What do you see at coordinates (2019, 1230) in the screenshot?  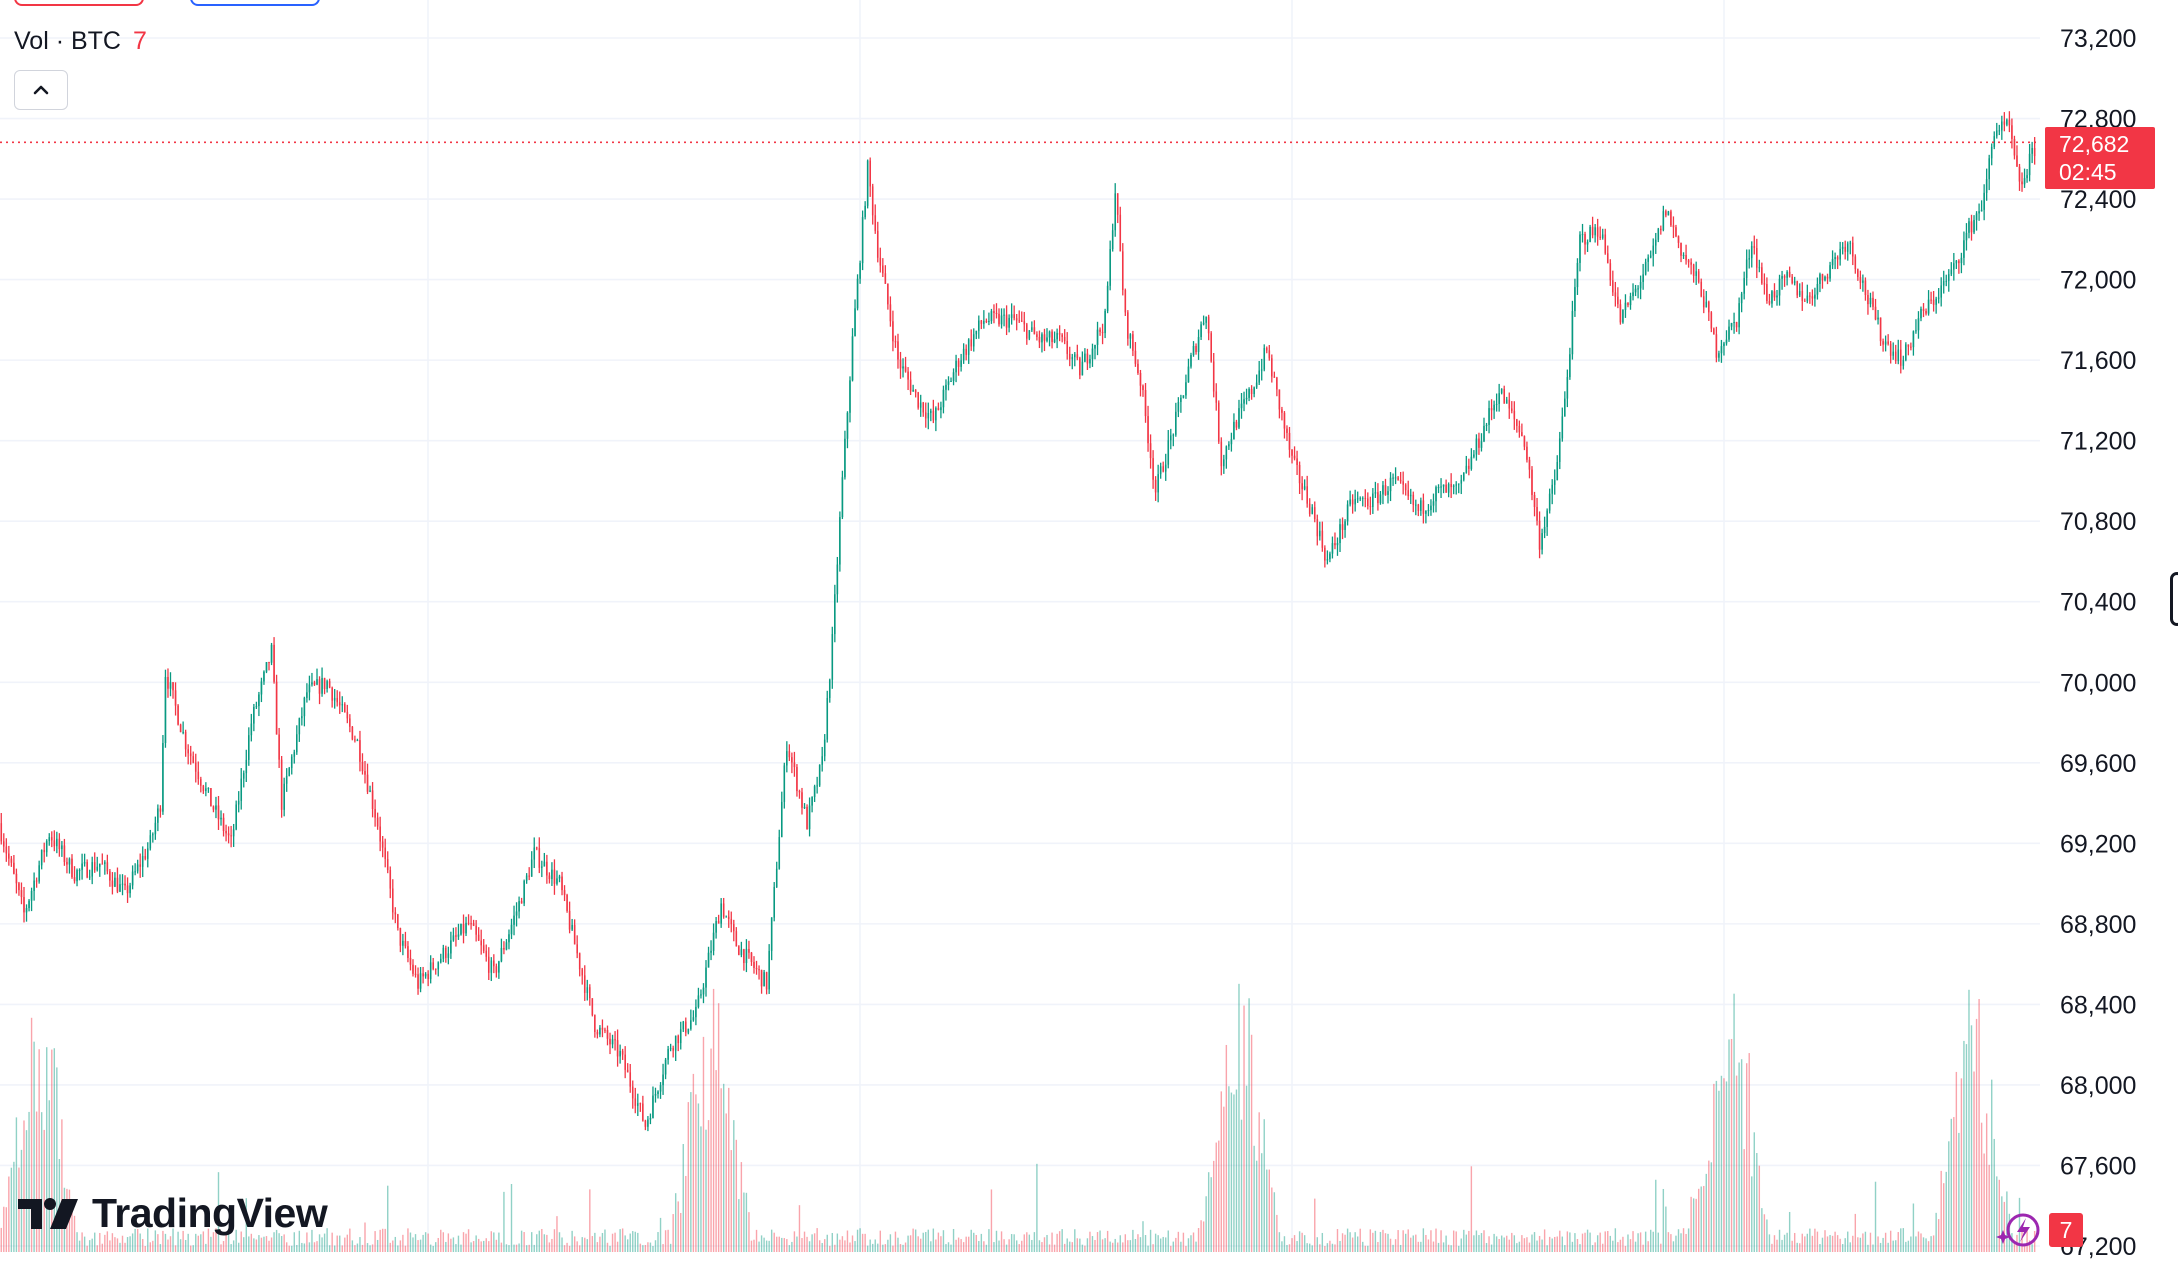 I see `lightning-spark-icon` at bounding box center [2019, 1230].